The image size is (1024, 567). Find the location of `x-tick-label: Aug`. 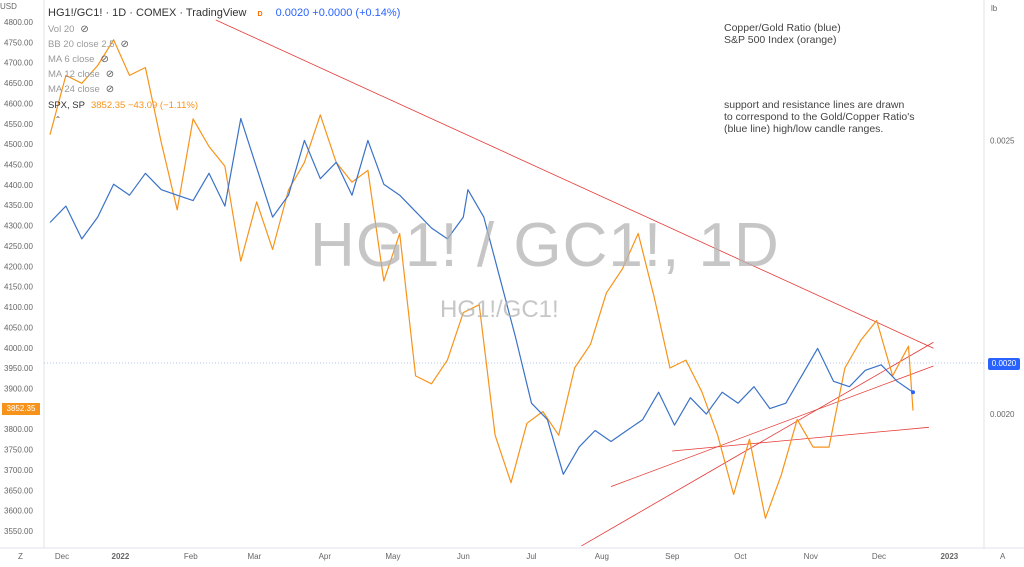

x-tick-label: Aug is located at coordinates (602, 556).